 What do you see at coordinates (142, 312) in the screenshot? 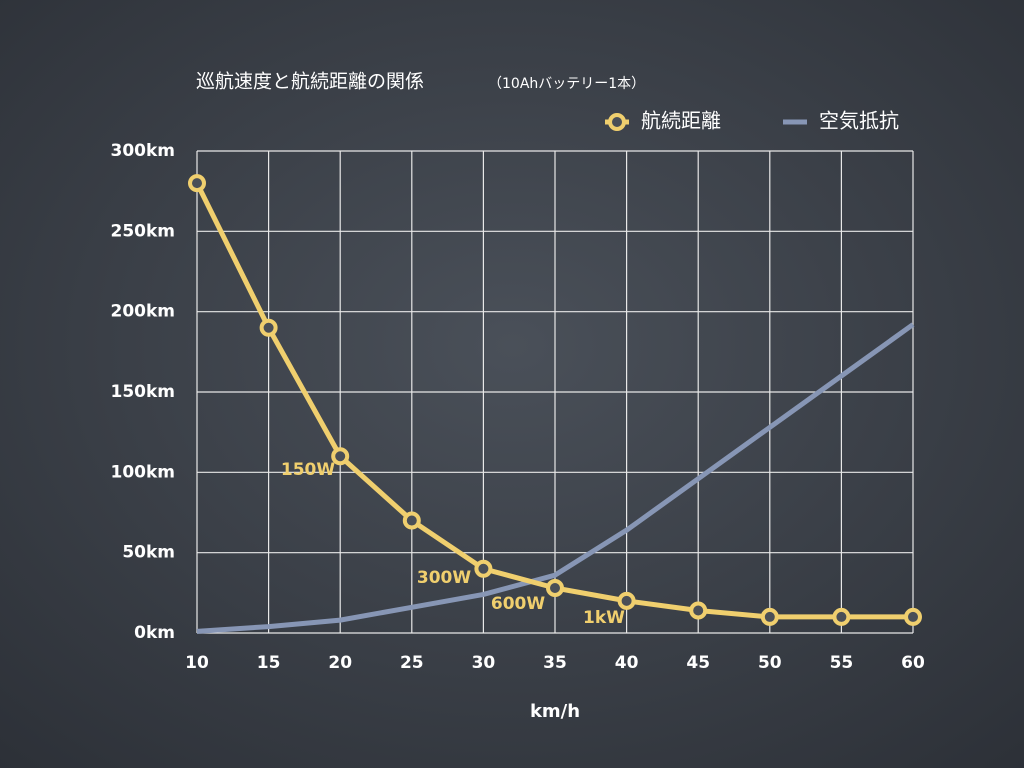
I see `y-tick-label: 200km` at bounding box center [142, 312].